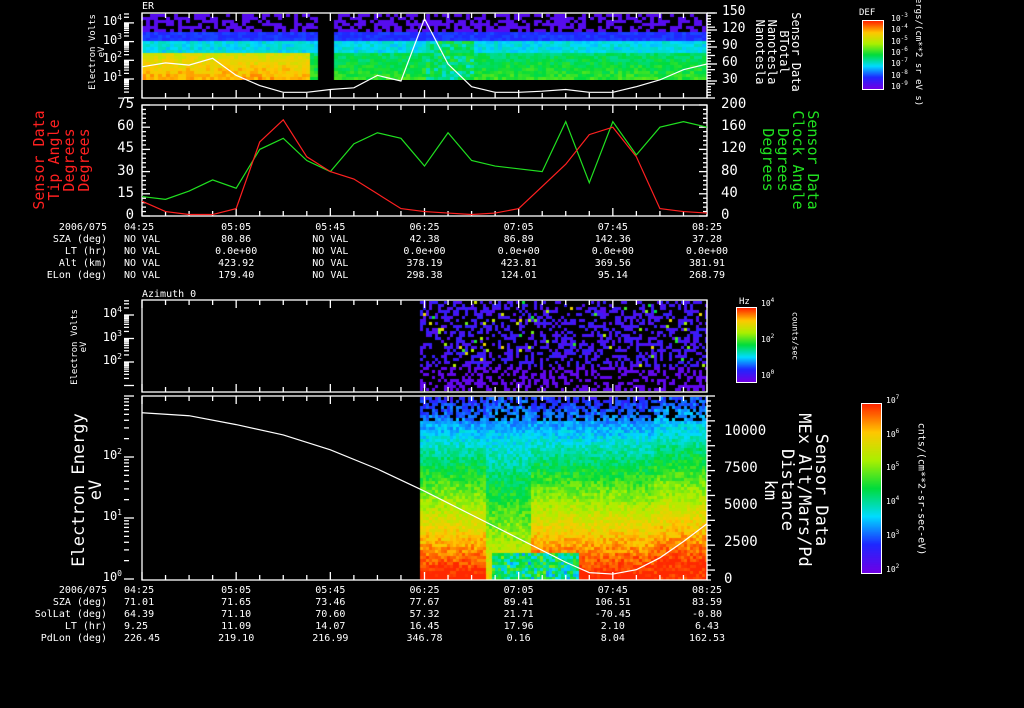  Describe the element at coordinates (330, 626) in the screenshot. I see `table2-cell: 14.07` at that location.